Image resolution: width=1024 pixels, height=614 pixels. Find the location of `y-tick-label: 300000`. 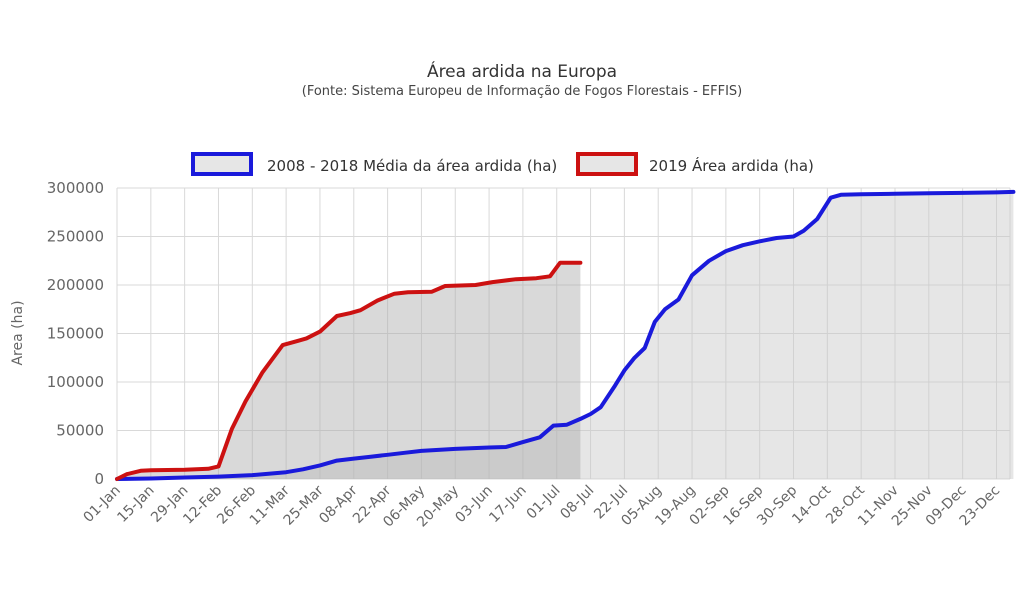

y-tick-label: 300000 is located at coordinates (75, 188).